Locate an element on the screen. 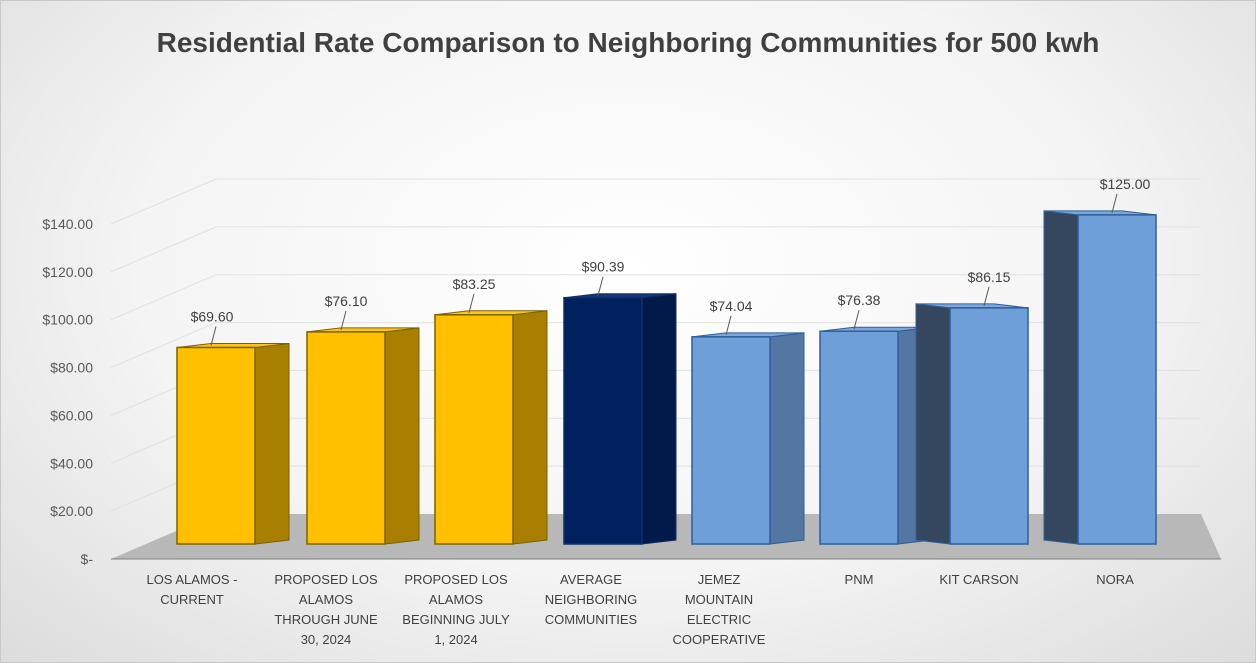 Image resolution: width=1256 pixels, height=663 pixels. category-label: LOS ALAMOS - CURRENT is located at coordinates (191, 589).